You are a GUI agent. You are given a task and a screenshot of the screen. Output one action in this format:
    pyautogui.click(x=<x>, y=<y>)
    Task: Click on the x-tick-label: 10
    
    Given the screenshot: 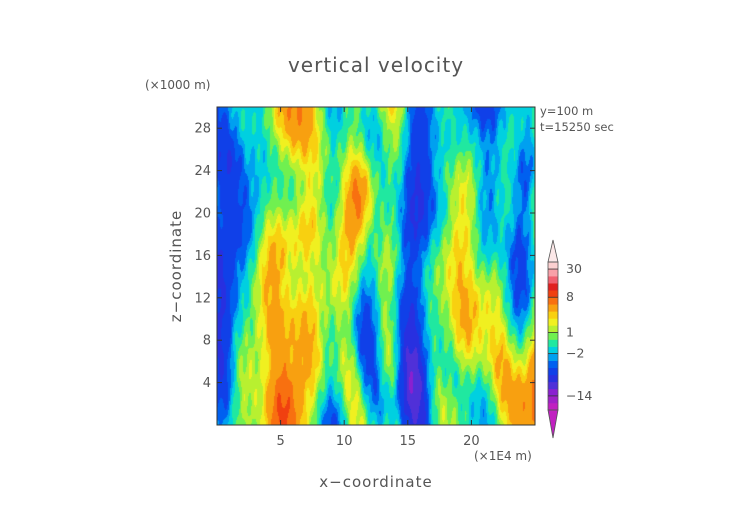 What is the action you would take?
    pyautogui.click(x=344, y=441)
    